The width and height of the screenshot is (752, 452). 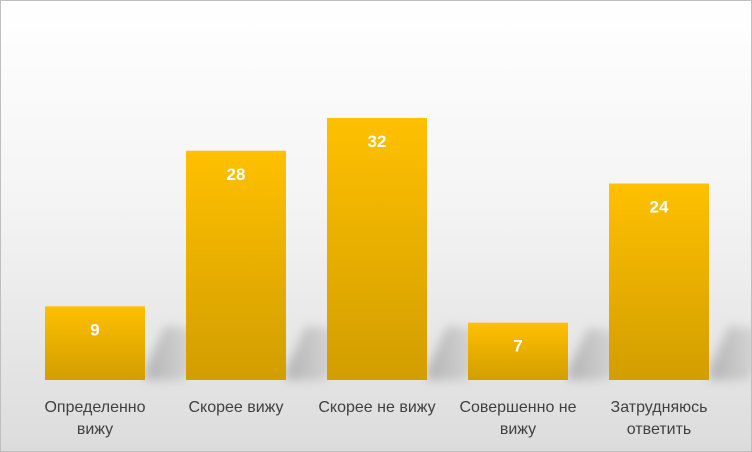 I want to click on data-label: 24, so click(x=659, y=207).